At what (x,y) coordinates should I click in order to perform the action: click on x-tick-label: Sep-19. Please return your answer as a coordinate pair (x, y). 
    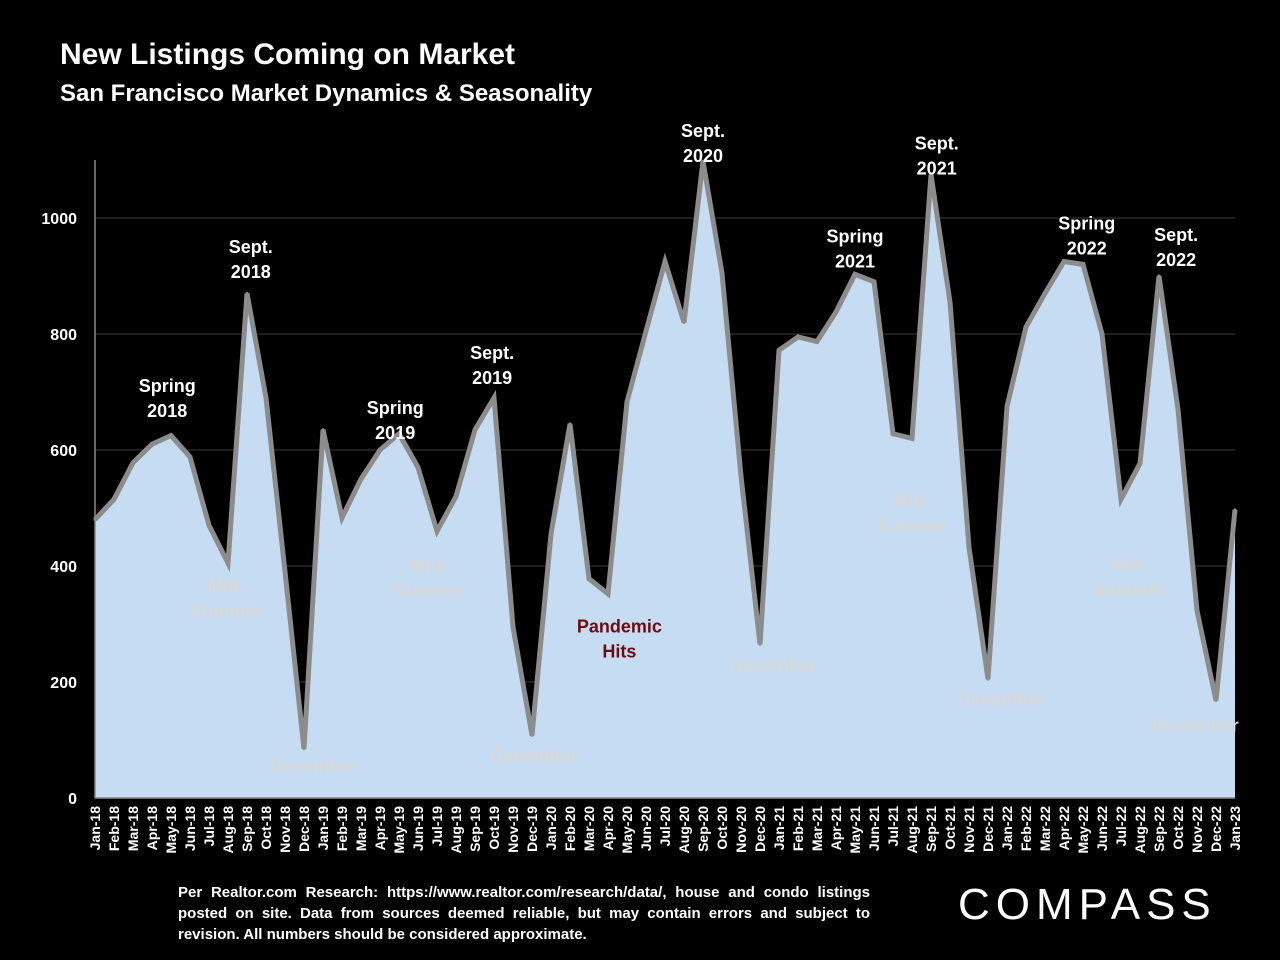
    Looking at the image, I should click on (475, 829).